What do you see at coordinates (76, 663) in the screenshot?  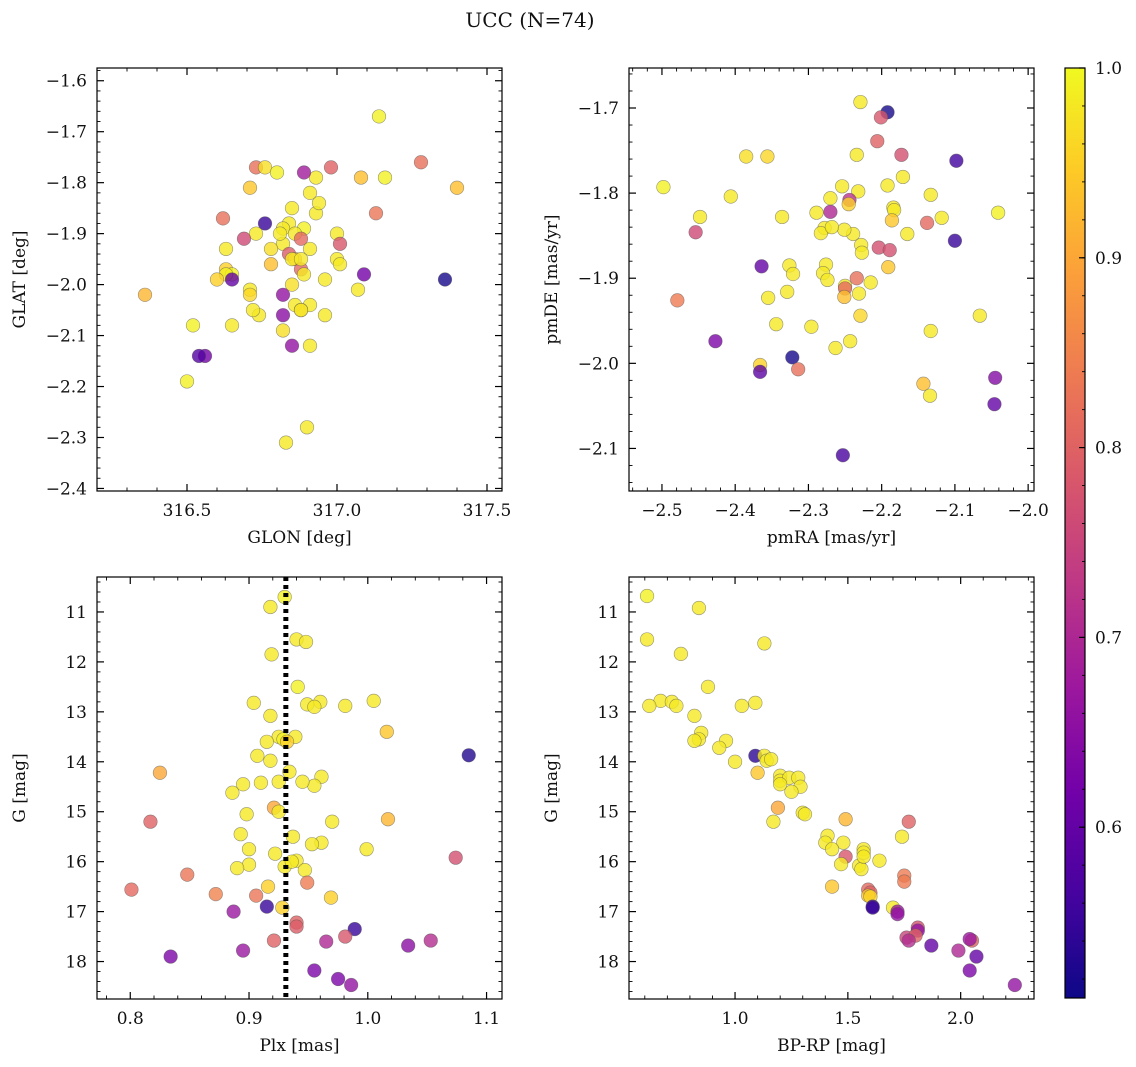 I see `y-tick-label: 12` at bounding box center [76, 663].